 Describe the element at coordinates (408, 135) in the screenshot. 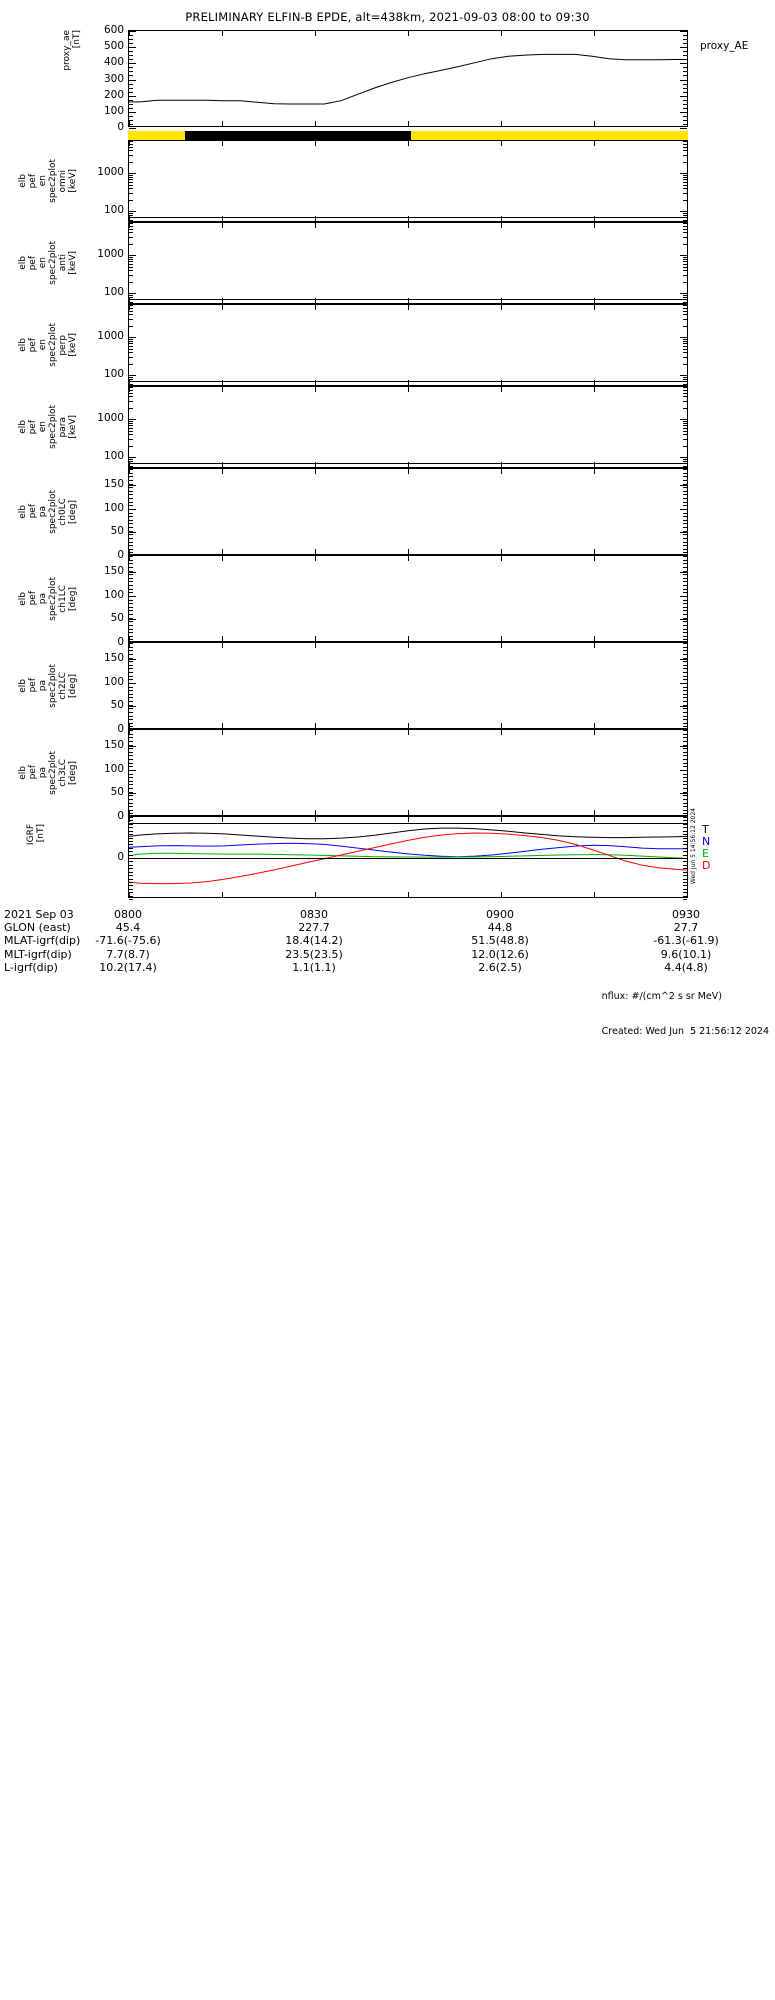

I see `science-zone-bar` at that location.